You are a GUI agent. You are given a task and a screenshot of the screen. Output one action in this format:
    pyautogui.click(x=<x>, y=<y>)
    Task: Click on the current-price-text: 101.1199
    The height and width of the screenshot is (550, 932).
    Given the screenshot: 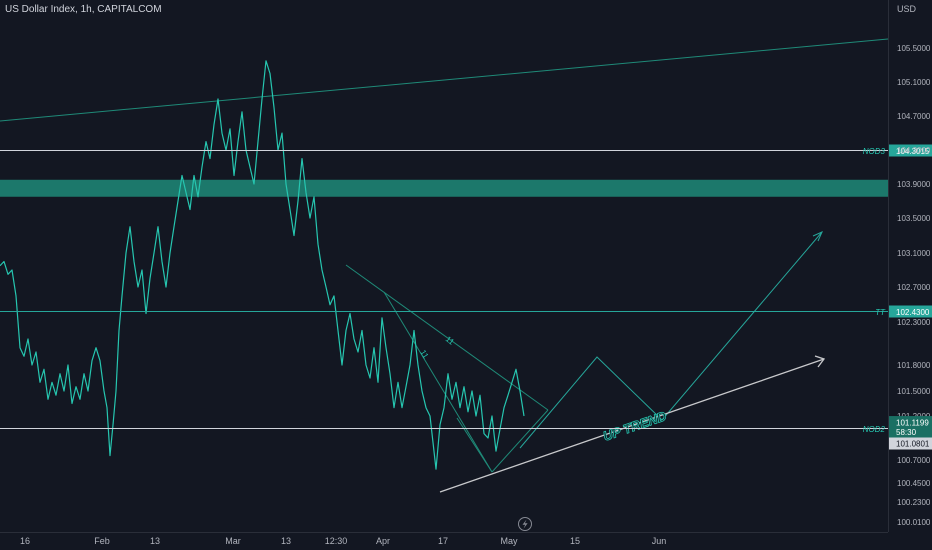 What is the action you would take?
    pyautogui.click(x=912, y=423)
    